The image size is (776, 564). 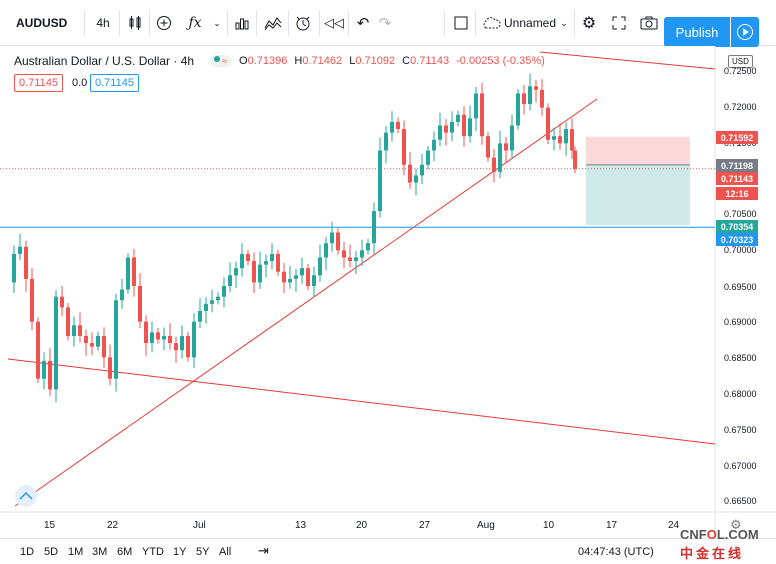 I want to click on currency-label: USD, so click(x=740, y=61).